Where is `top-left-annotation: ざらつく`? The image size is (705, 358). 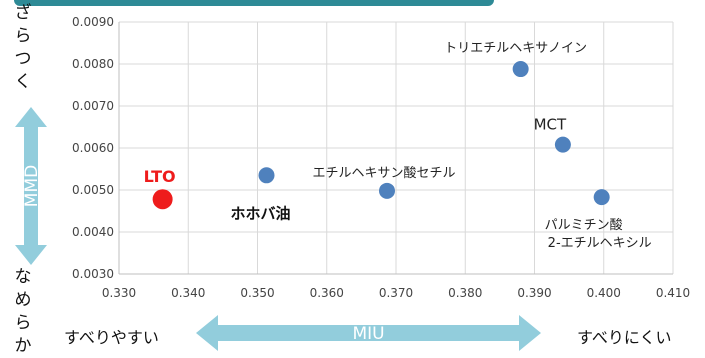 top-left-annotation: ざらつく is located at coordinates (23, 47).